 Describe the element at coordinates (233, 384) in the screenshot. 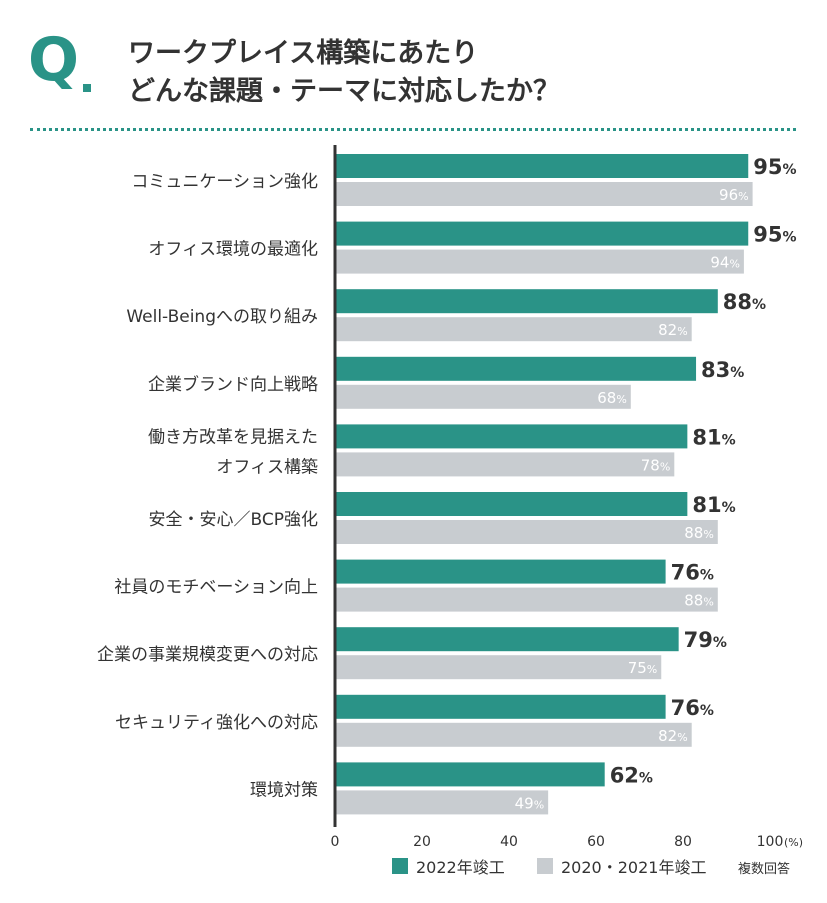

I see `category-label: 企業ブランド向上戦略` at that location.